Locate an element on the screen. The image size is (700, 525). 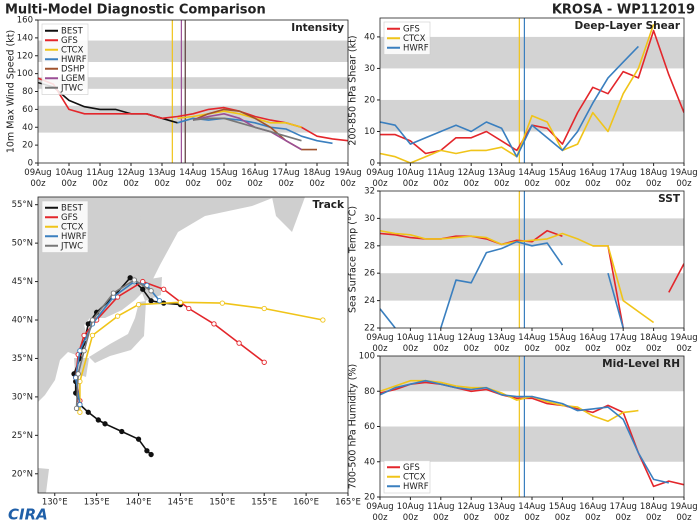
storm-id: KROSA - WP112019 is located at coordinates (623, 10).